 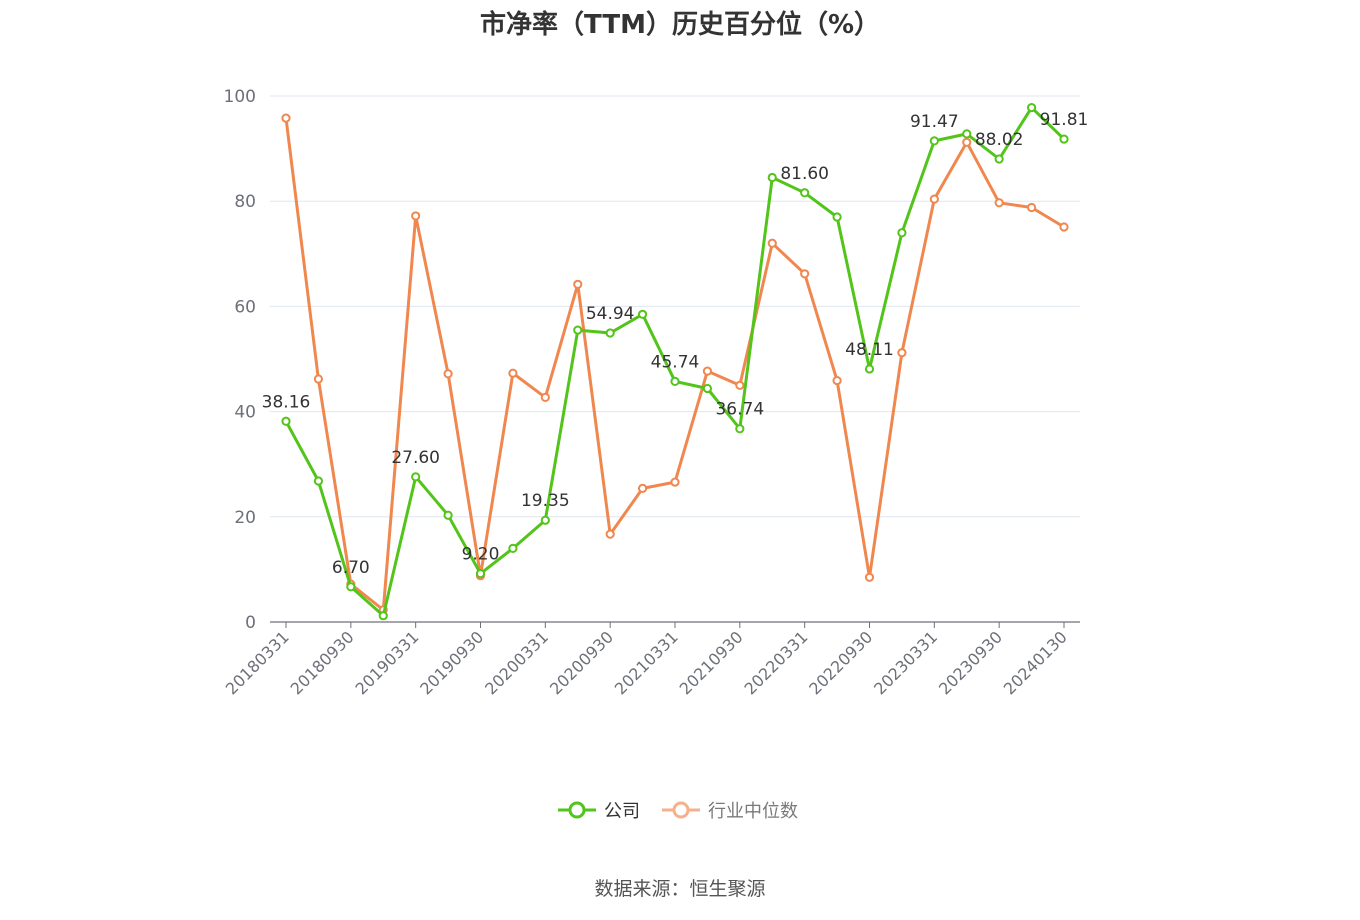 I want to click on x-tick-label: 20180930, so click(x=322, y=662).